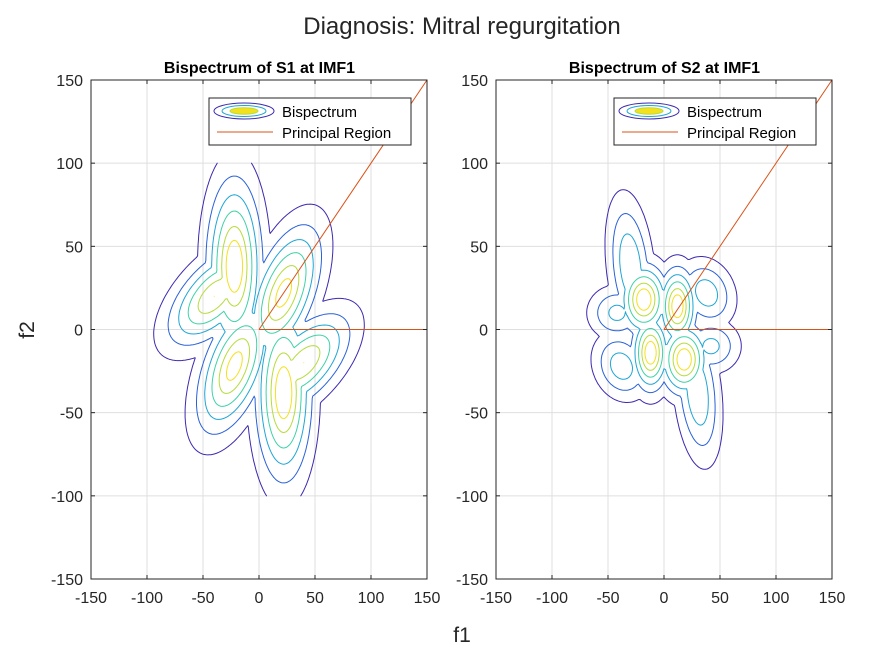 The image size is (875, 656). Describe the element at coordinates (664, 68) in the screenshot. I see `panel-title: Bispectrum of S2 at IMF1` at that location.